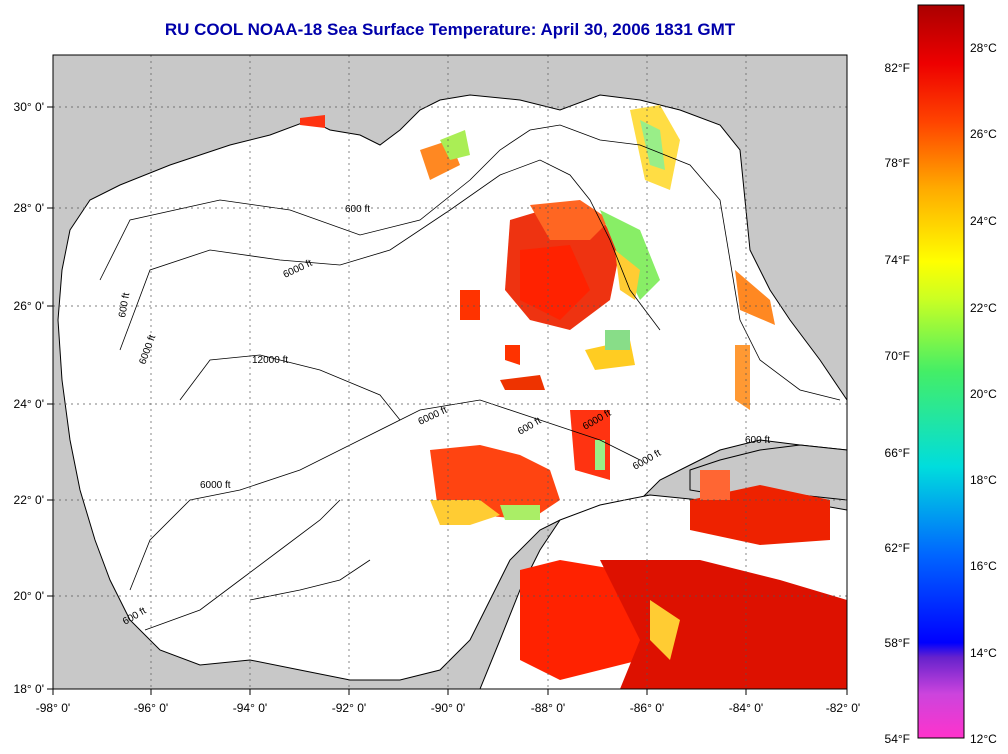 This screenshot has width=1008, height=754. Describe the element at coordinates (897, 68) in the screenshot. I see `fahrenheit-label: 82°F` at that location.